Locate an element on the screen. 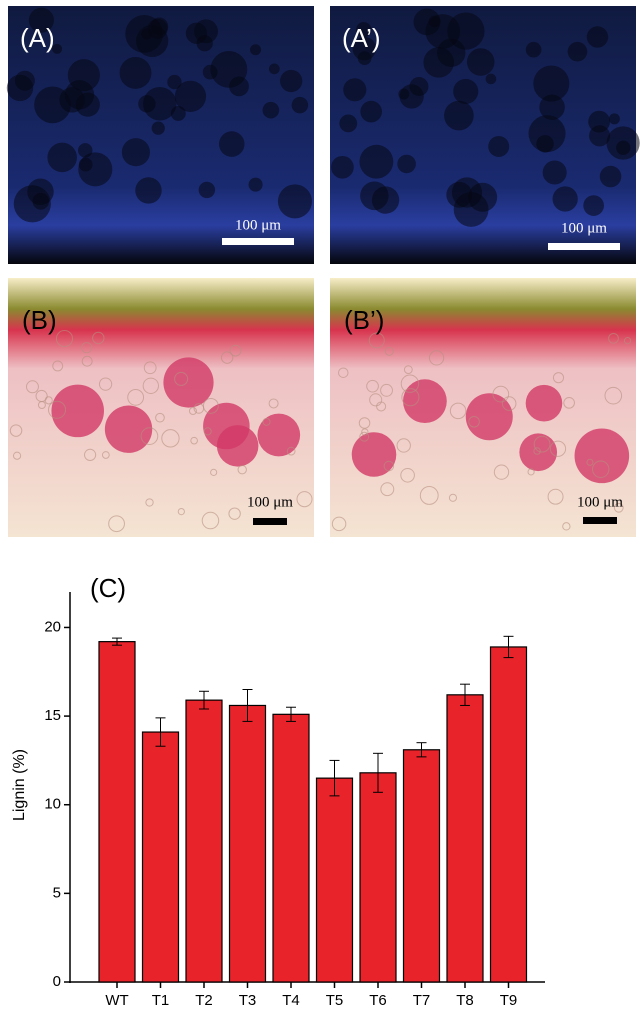  y-tick-label: 5 is located at coordinates (57, 892).